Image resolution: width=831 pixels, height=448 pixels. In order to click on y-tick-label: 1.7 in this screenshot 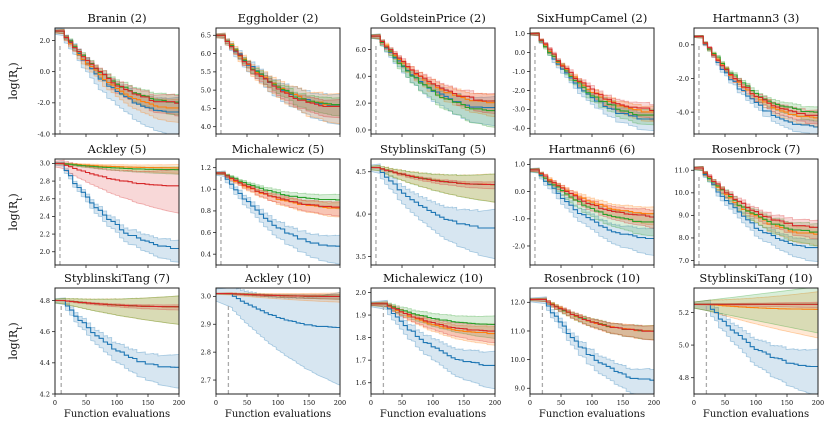, I will do `click(361, 360)`.